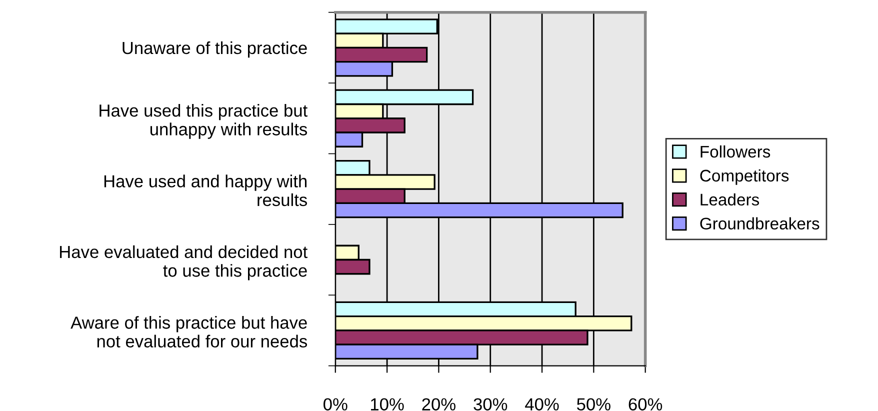  Describe the element at coordinates (760, 223) in the screenshot. I see `legend-label: Groundbreakers` at that location.